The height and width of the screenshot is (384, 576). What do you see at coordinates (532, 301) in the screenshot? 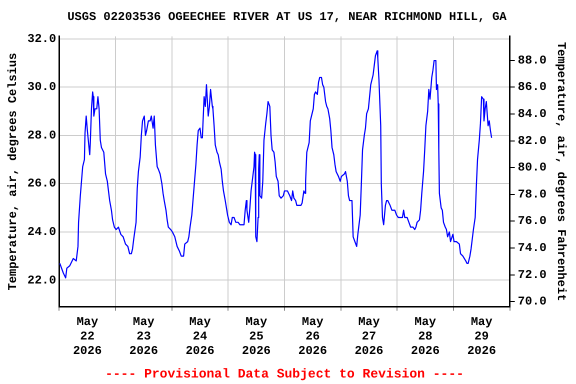
I see `y2-tick-label: 70.0` at bounding box center [532, 301].